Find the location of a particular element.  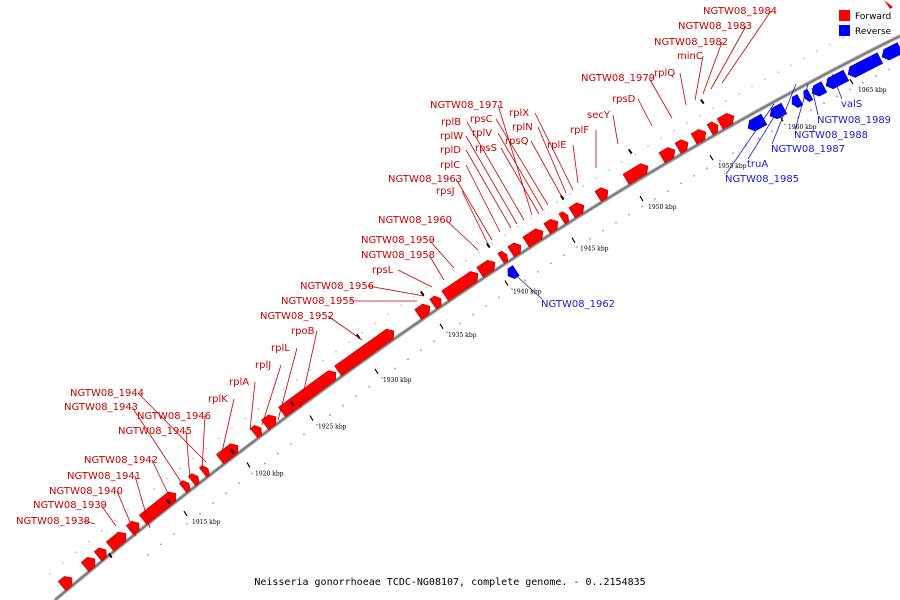

gene-label-reverse: truA is located at coordinates (757, 164).